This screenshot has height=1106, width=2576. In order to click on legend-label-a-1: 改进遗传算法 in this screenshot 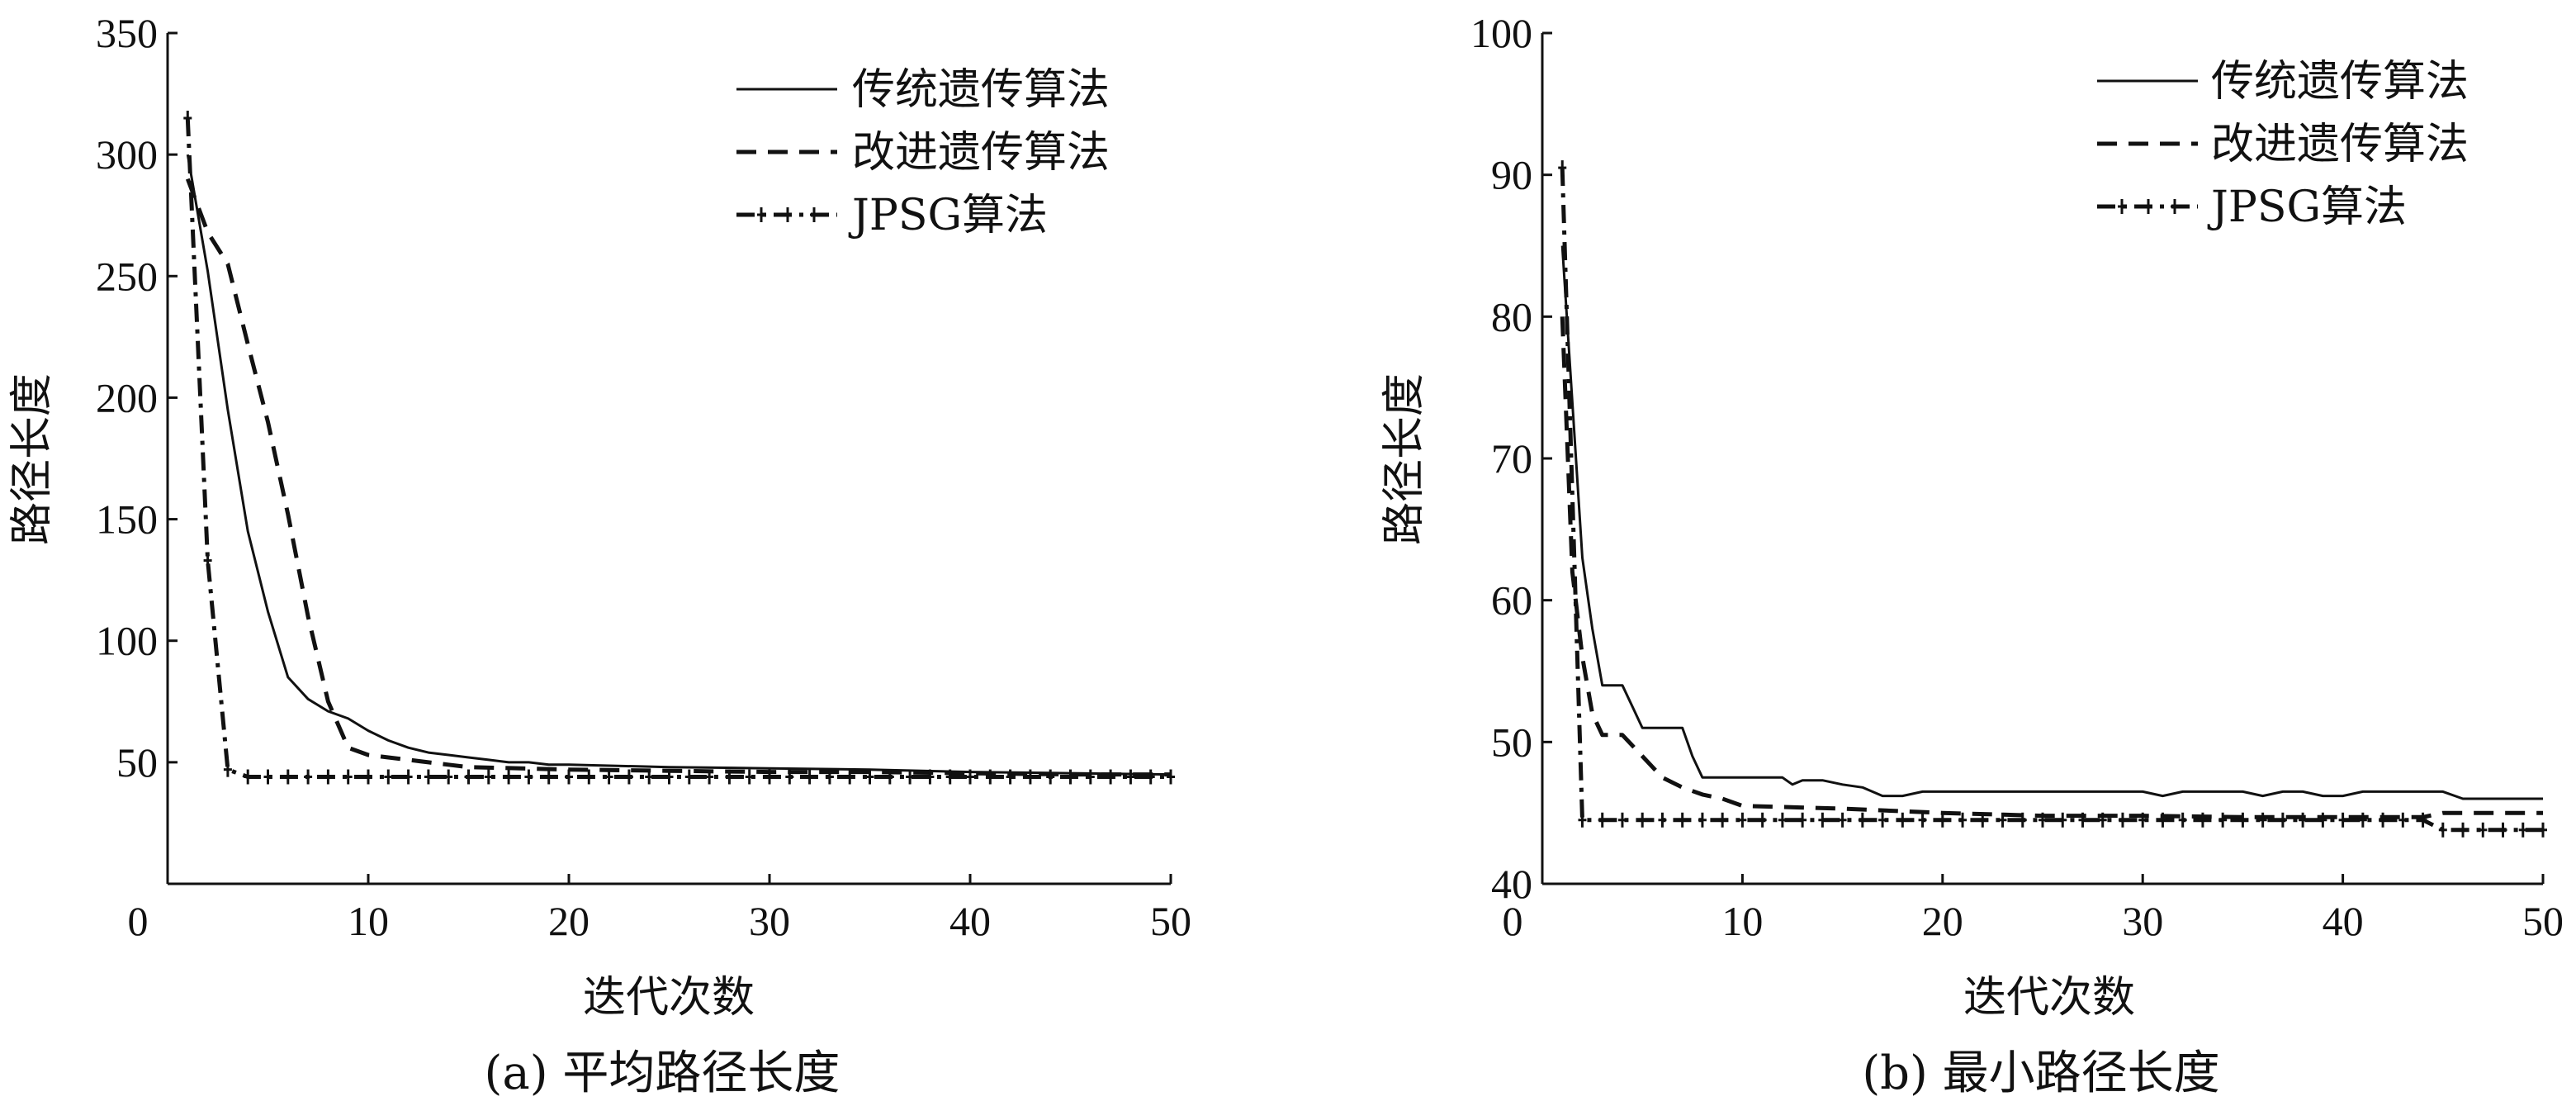, I will do `click(981, 153)`.